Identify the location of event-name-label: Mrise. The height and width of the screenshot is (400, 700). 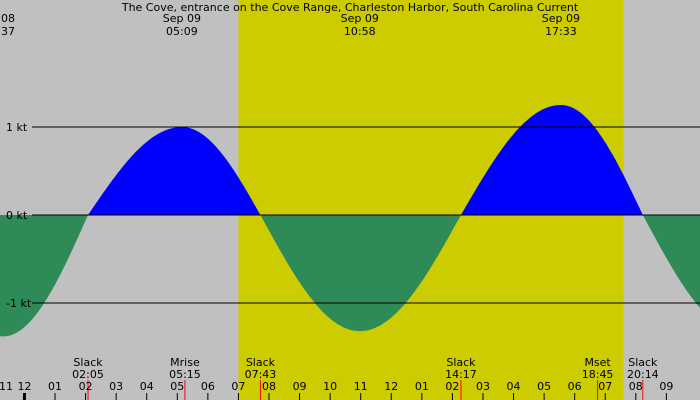
(185, 362).